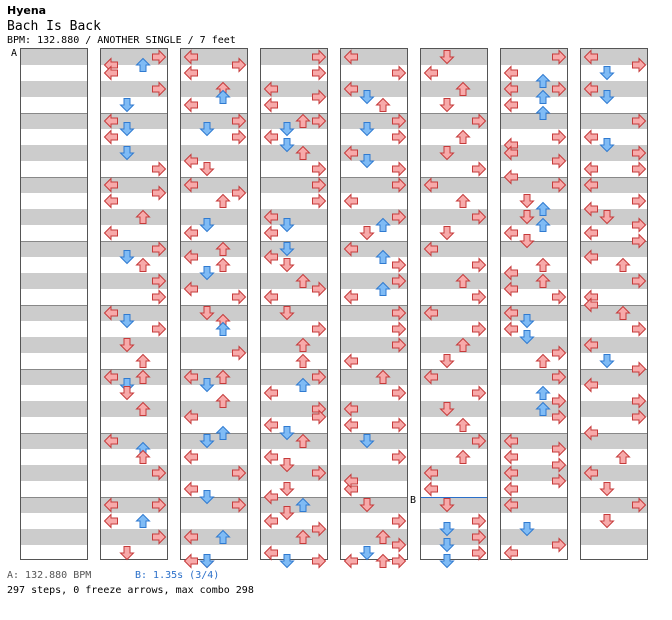 The width and height of the screenshot is (672, 620). I want to click on chart-column, so click(134, 304).